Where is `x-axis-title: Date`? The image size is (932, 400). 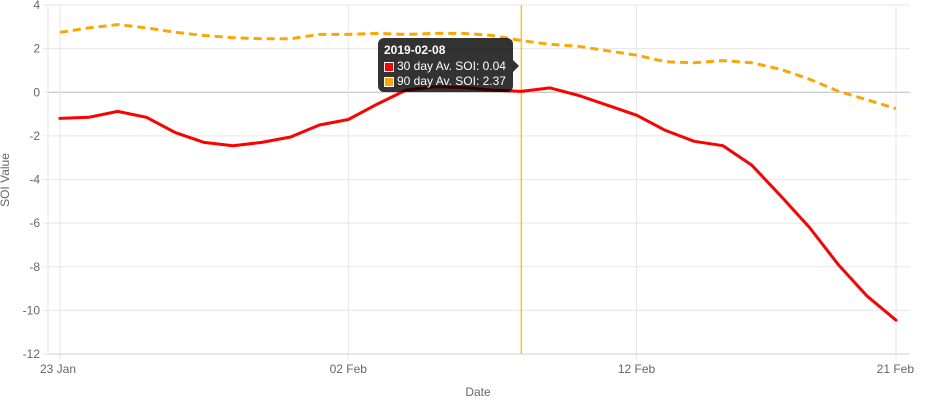
x-axis-title: Date is located at coordinates (478, 392).